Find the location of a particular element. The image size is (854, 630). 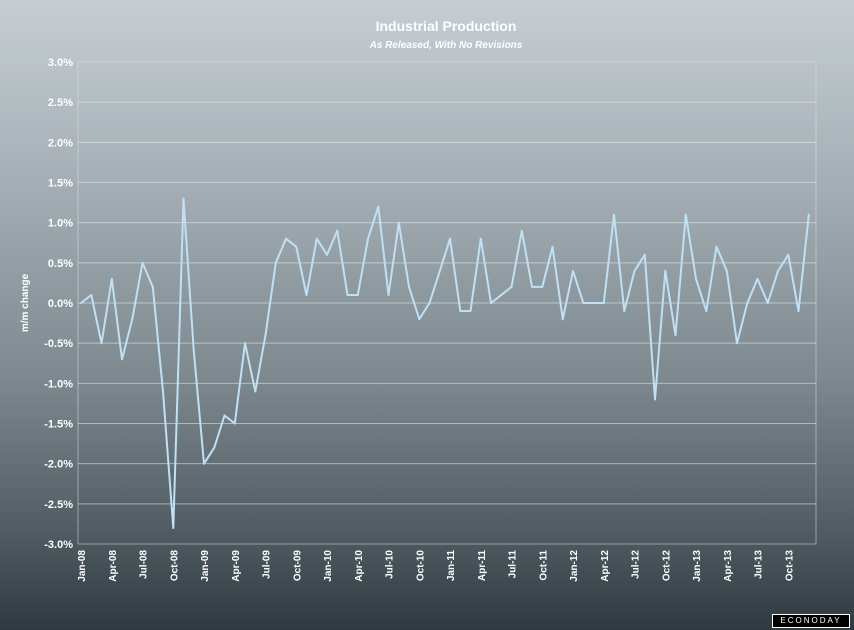

x-tick-label: Jul-13 is located at coordinates (759, 564).